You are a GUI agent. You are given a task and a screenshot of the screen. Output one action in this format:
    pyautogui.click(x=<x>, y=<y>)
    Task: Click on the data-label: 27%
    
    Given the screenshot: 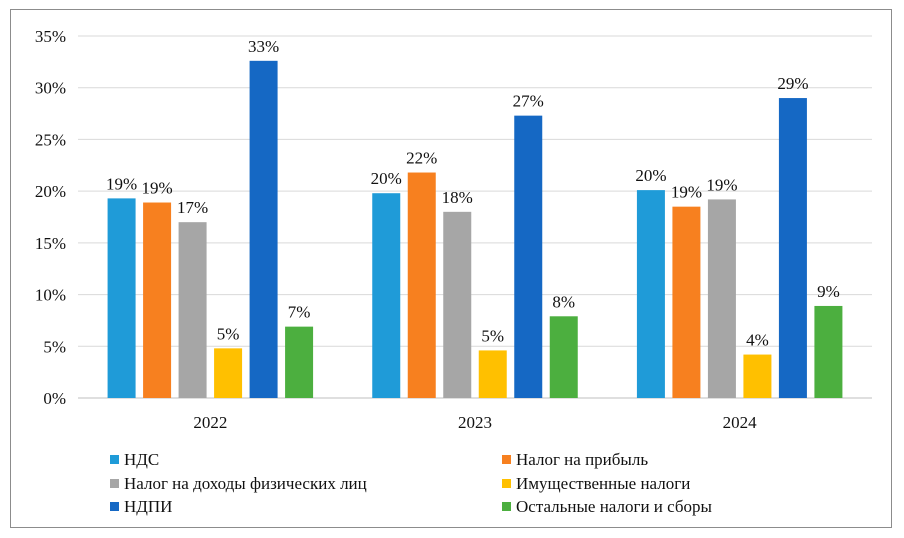 What is the action you would take?
    pyautogui.click(x=528, y=101)
    